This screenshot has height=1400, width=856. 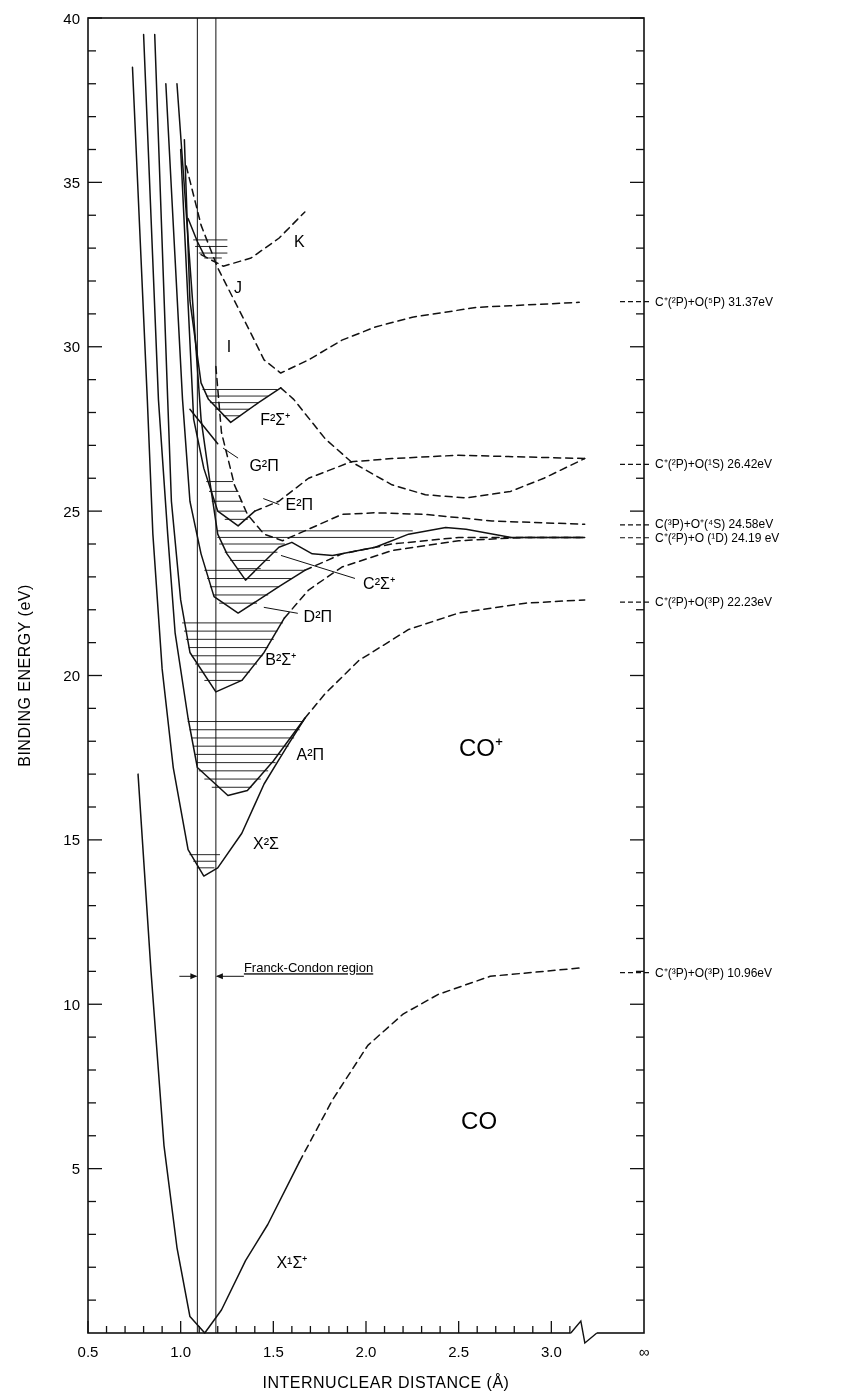 What do you see at coordinates (71, 18) in the screenshot?
I see `y-tick-label: 40` at bounding box center [71, 18].